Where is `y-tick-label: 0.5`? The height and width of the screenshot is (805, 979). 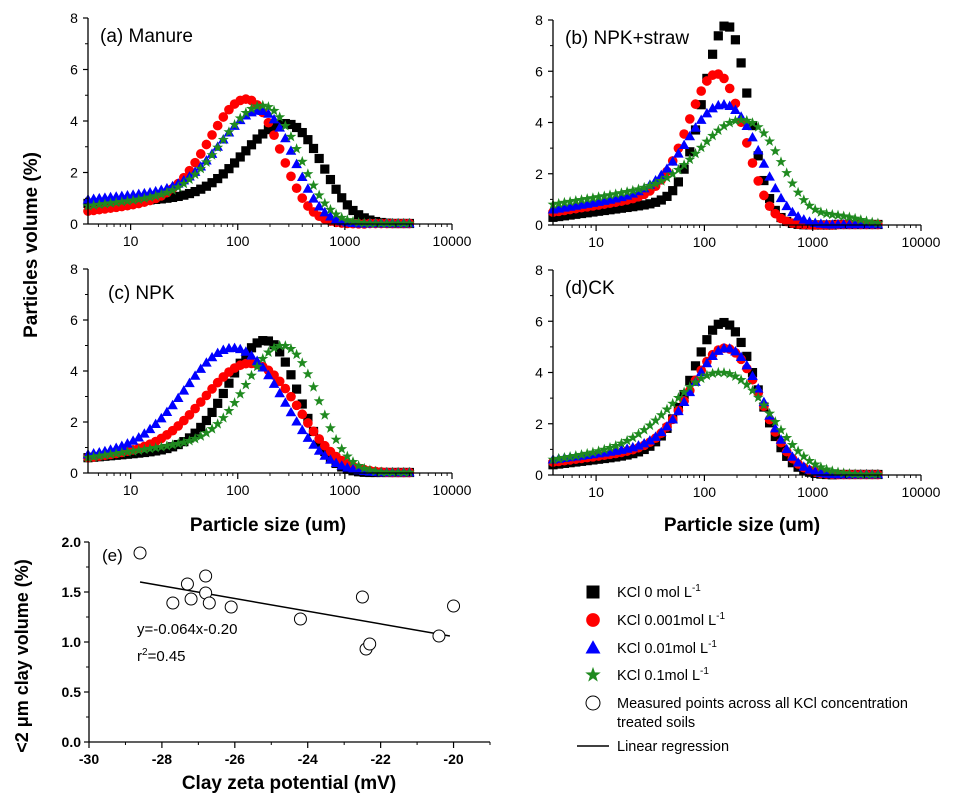
y-tick-label: 0.5 is located at coordinates (72, 692).